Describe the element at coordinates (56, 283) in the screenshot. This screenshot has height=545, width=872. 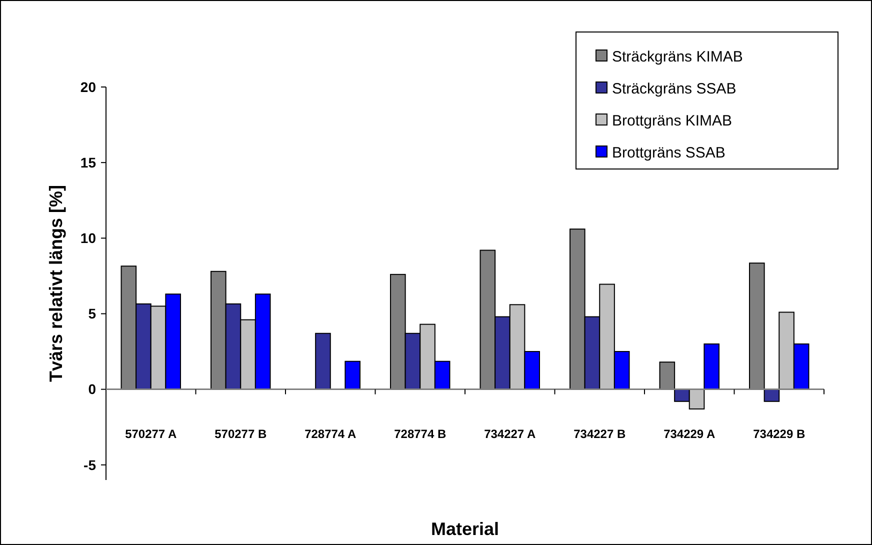
I see `y-axis-title: Tvärs relativt längs [%]` at that location.